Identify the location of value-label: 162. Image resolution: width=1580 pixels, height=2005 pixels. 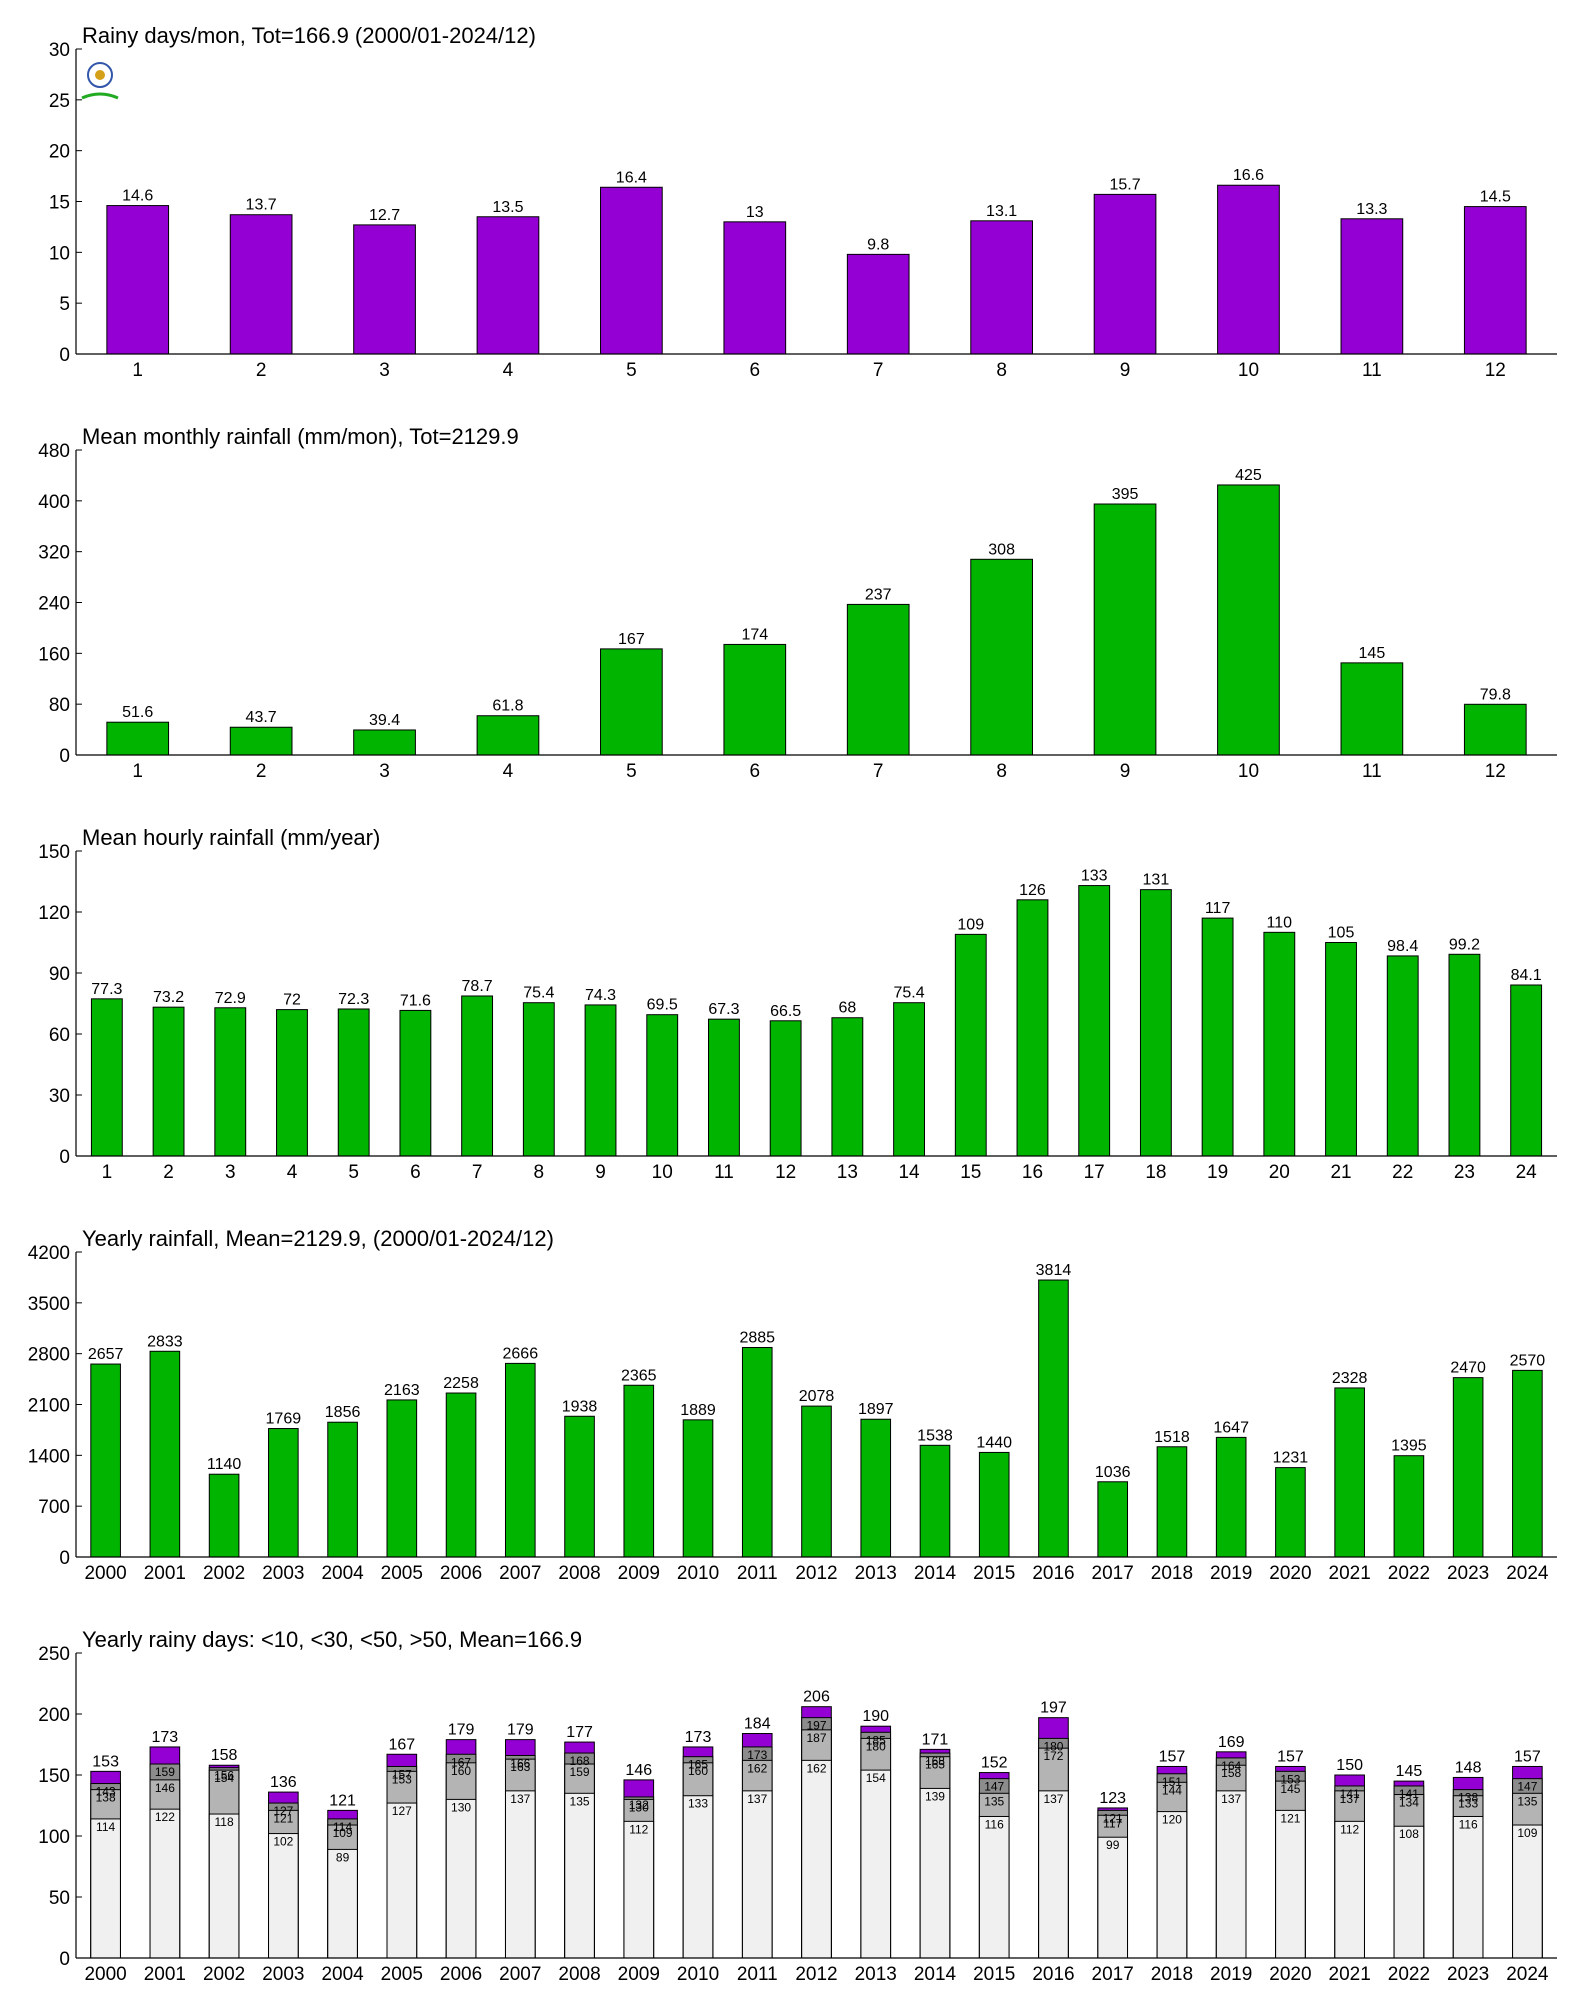
(816, 1768).